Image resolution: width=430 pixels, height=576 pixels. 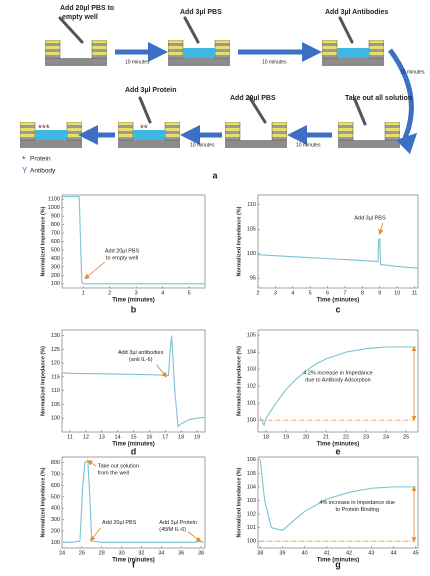 What do you see at coordinates (141, 360) in the screenshot?
I see `annotation: (anti IL-6)` at bounding box center [141, 360].